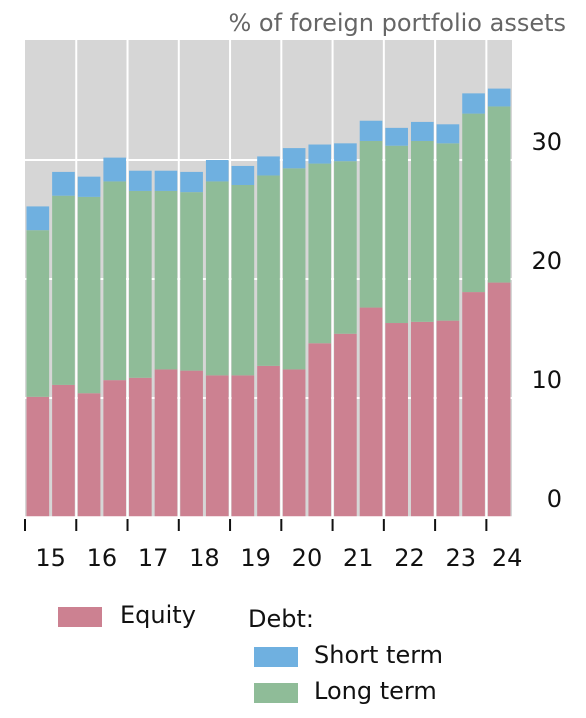 Image resolution: width=586 pixels, height=718 pixels. What do you see at coordinates (102, 558) in the screenshot?
I see `x-tick-label: 16` at bounding box center [102, 558].